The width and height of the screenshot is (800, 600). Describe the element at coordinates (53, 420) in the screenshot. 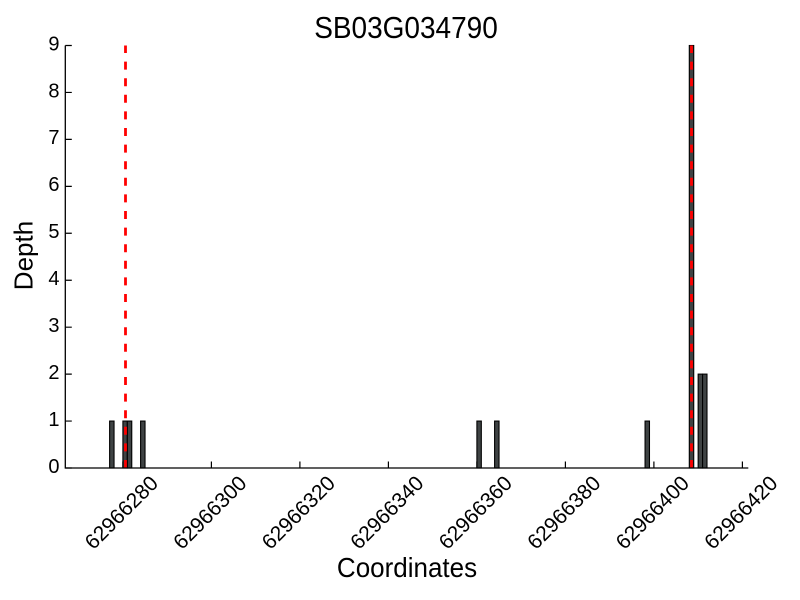

I see `svg-text: 1` at that location.